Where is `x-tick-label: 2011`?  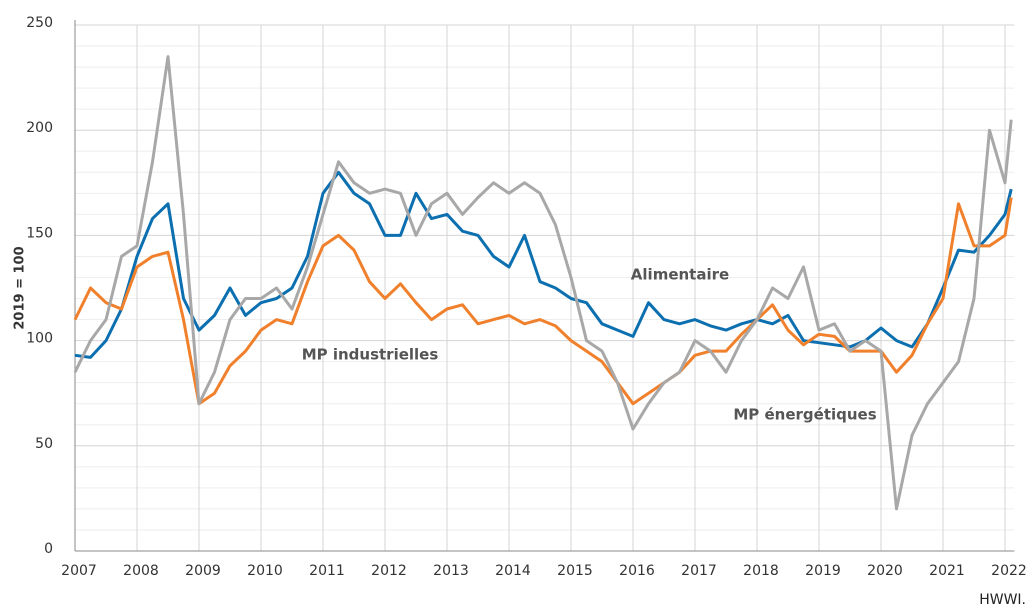 x-tick-label: 2011 is located at coordinates (327, 571).